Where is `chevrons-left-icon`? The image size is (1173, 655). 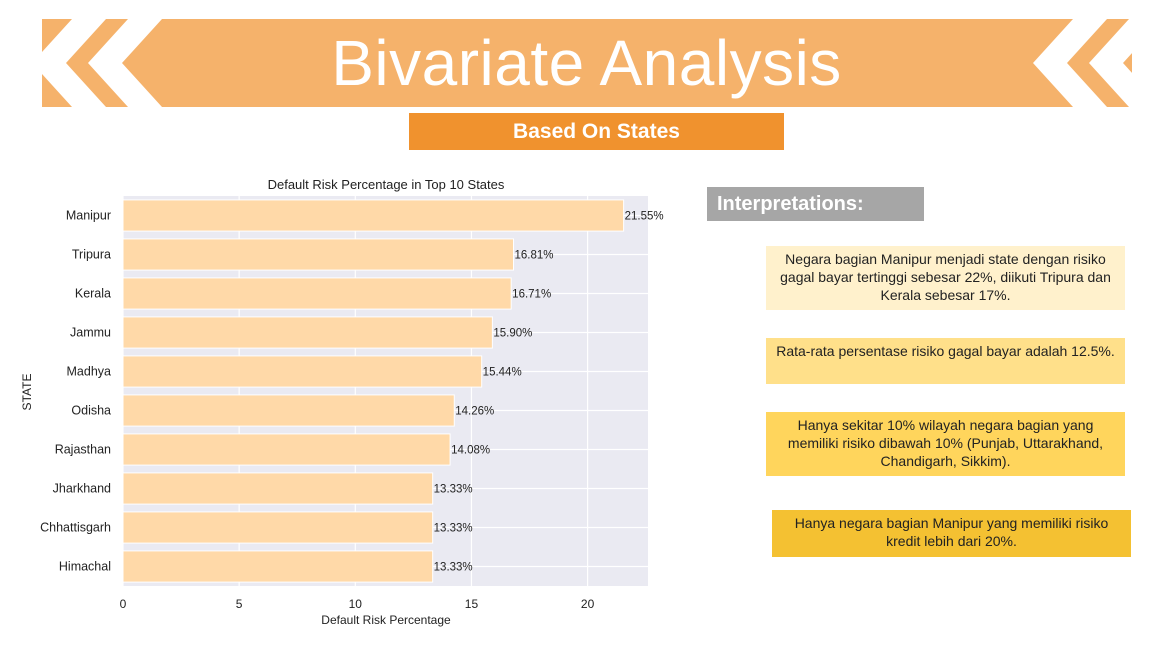 chevrons-left-icon is located at coordinates (97, 63).